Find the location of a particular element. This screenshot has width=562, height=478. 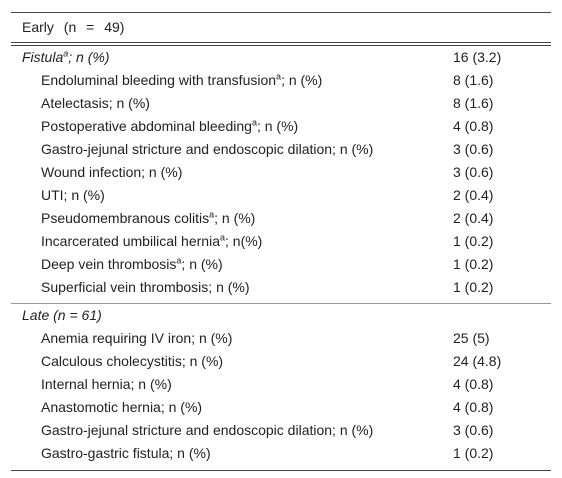

row-label: Postoperative abdominal bleedinga; n (%) is located at coordinates (169, 126).